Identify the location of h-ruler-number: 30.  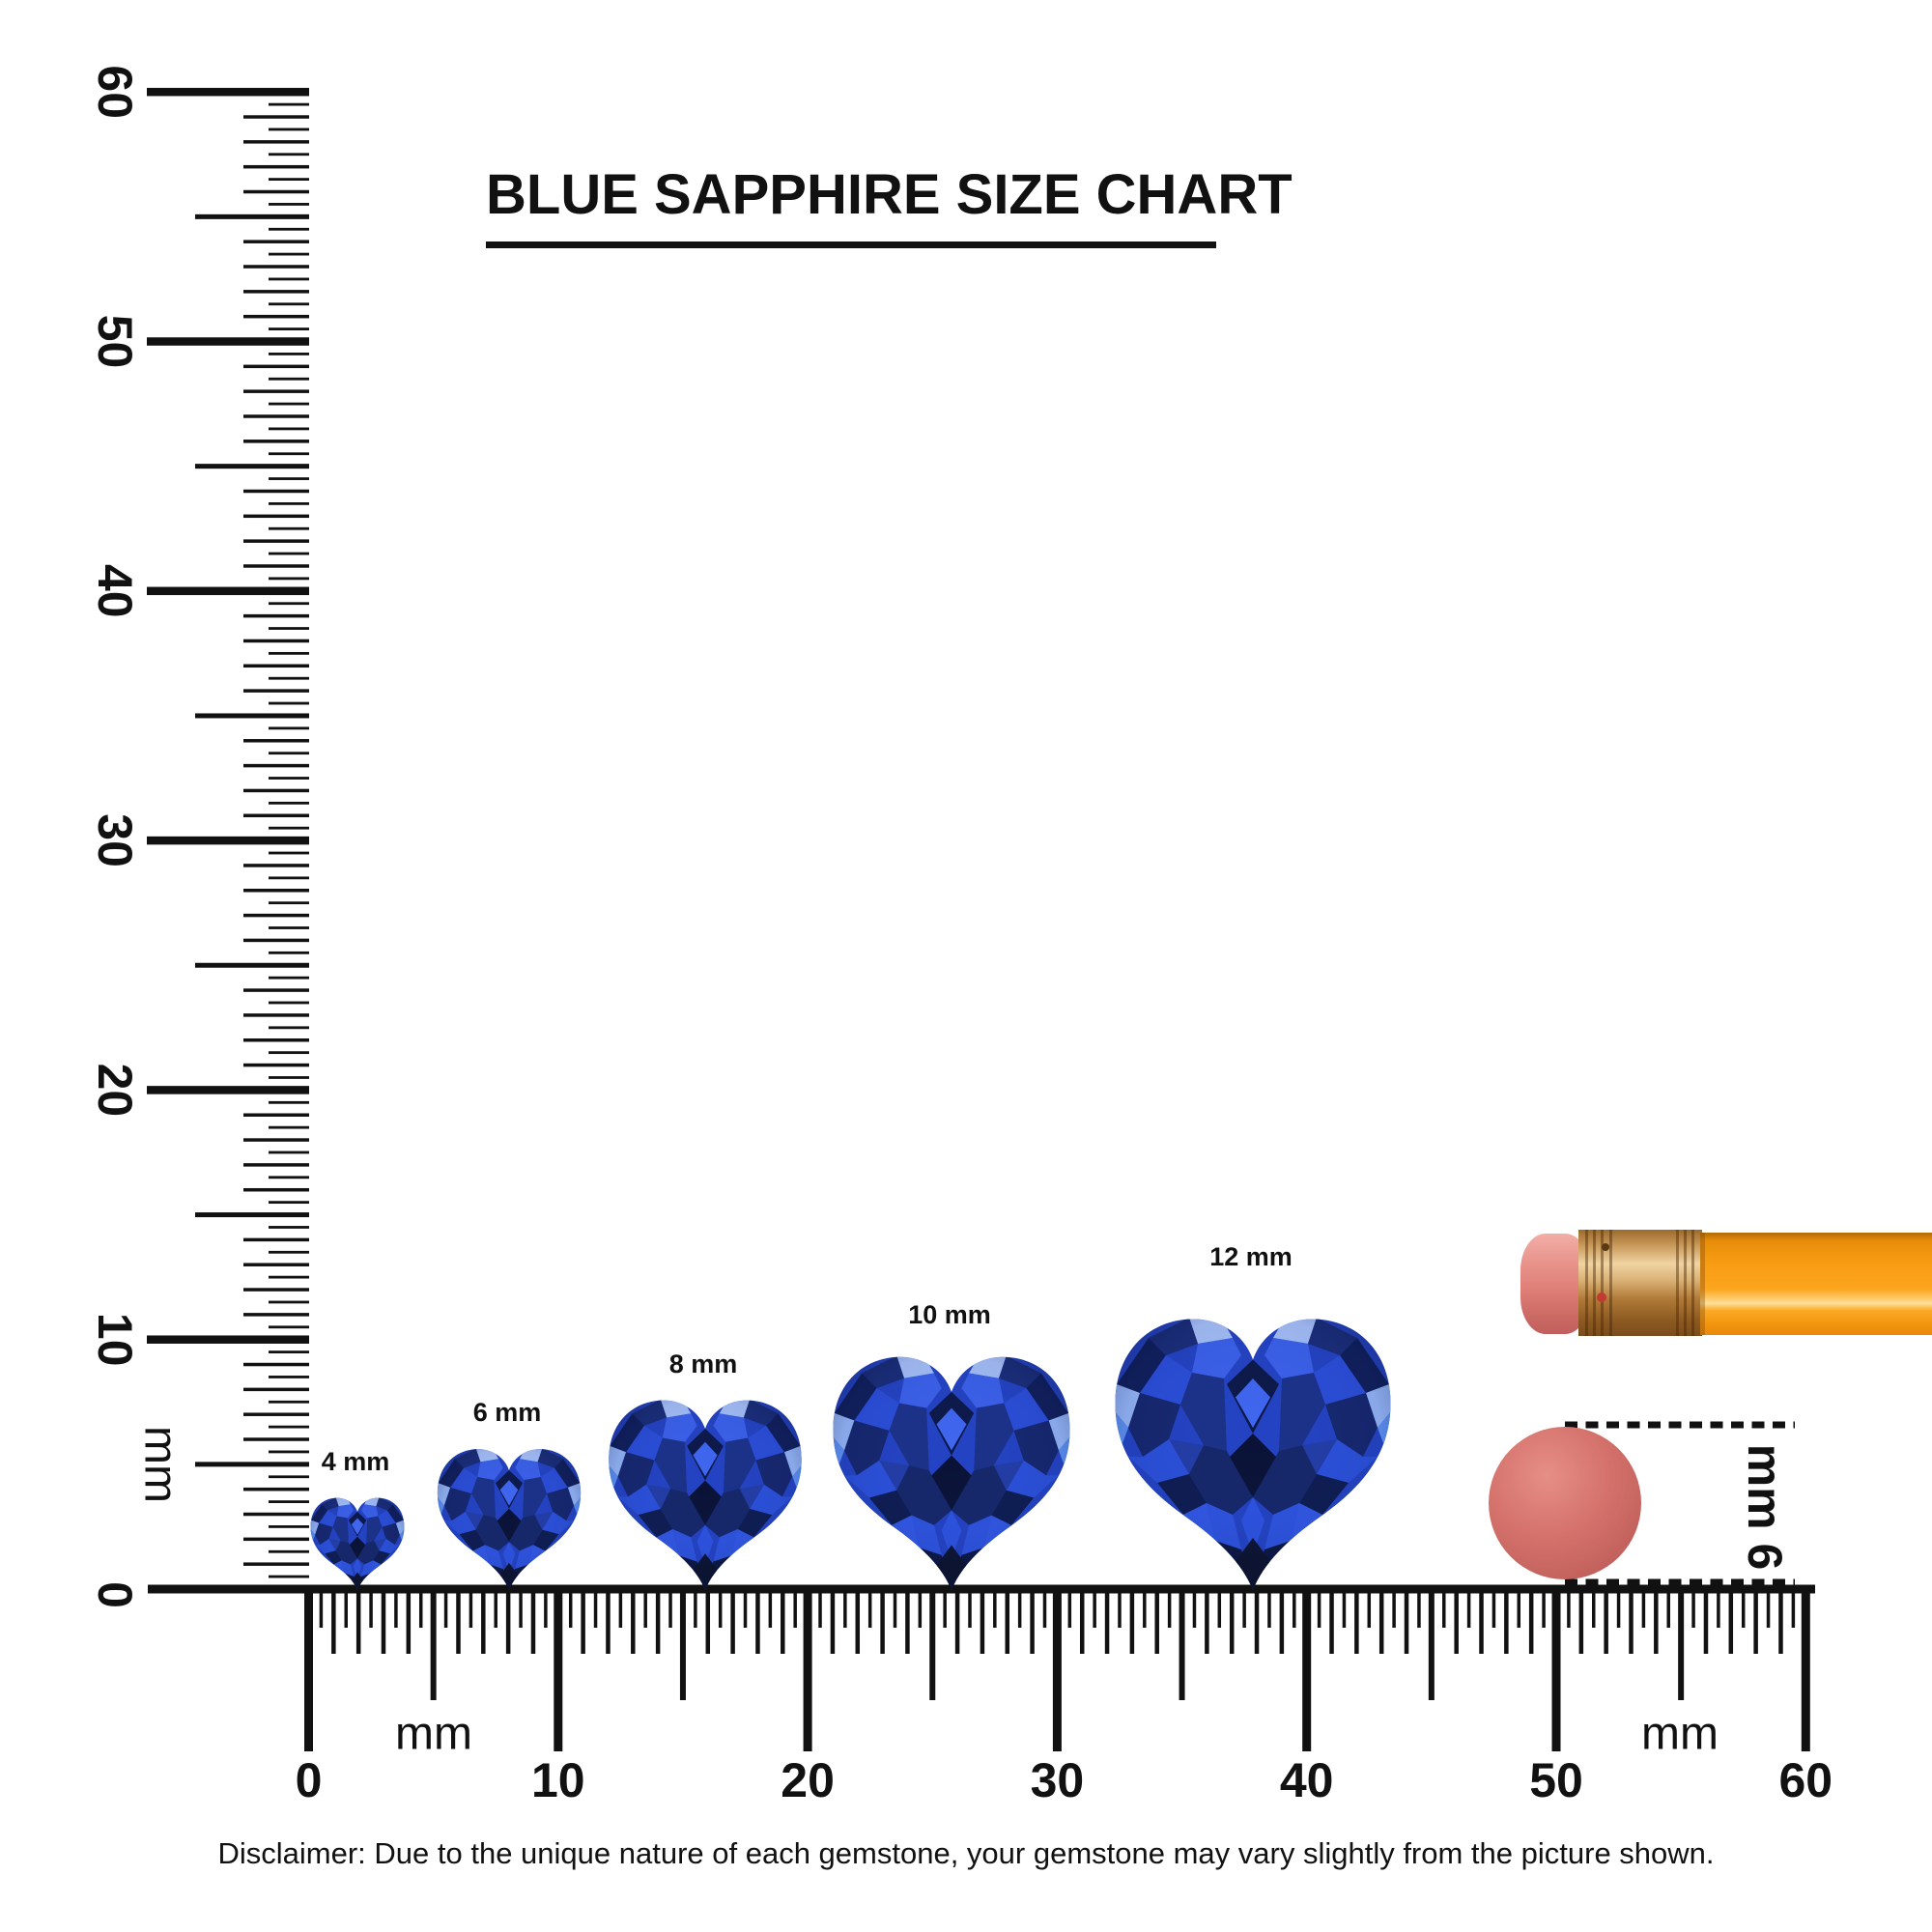
(1058, 1780).